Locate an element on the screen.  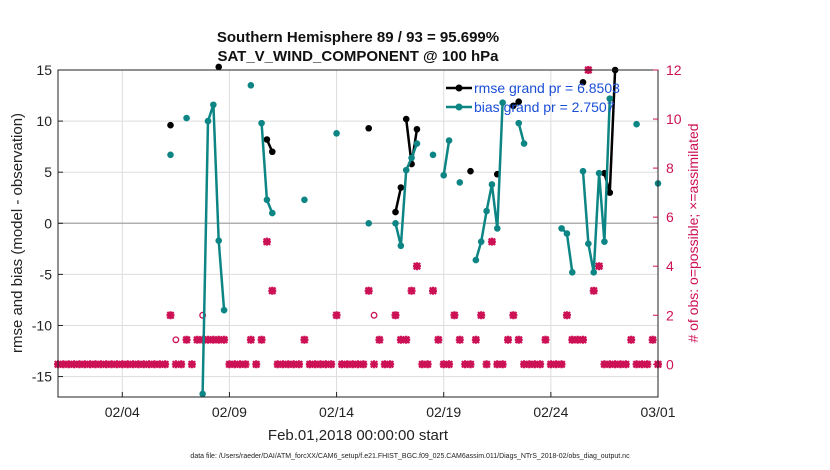
obs-possible-marker is located at coordinates (203, 315).